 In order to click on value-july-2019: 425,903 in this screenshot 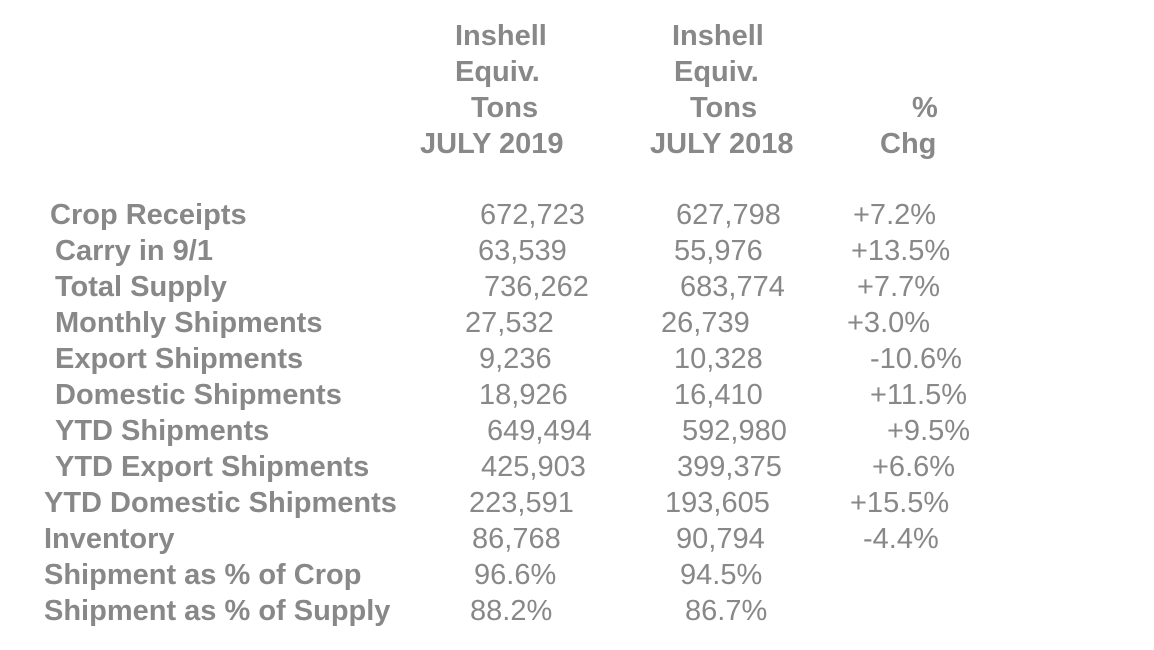, I will do `click(533, 467)`.